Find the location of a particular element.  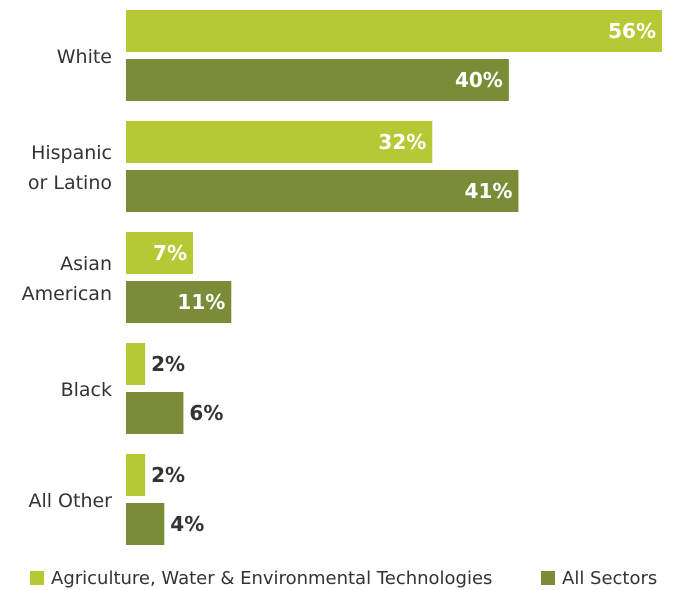

category-label: American is located at coordinates (67, 294).